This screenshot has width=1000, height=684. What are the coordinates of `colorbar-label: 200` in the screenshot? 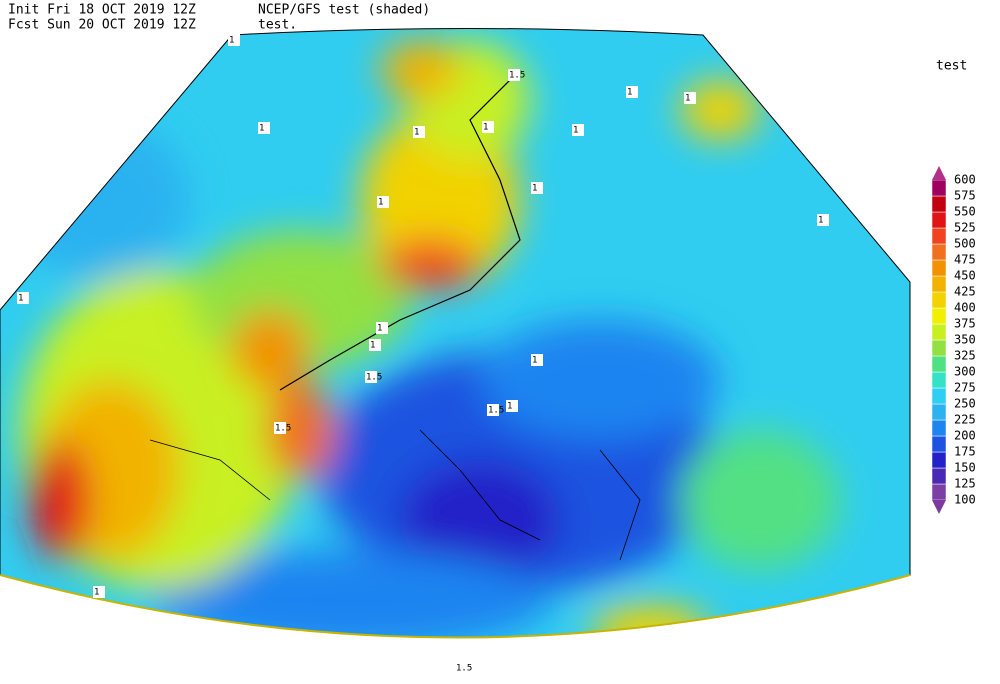 It's located at (965, 436).